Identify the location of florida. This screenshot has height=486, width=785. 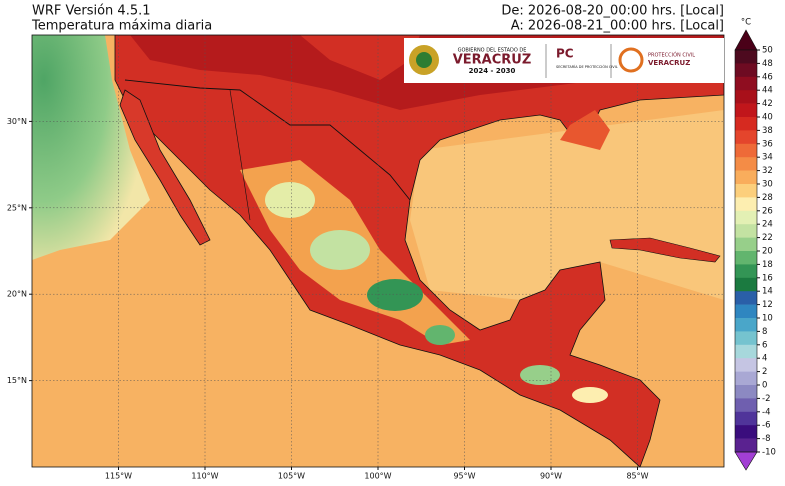
(585, 130).